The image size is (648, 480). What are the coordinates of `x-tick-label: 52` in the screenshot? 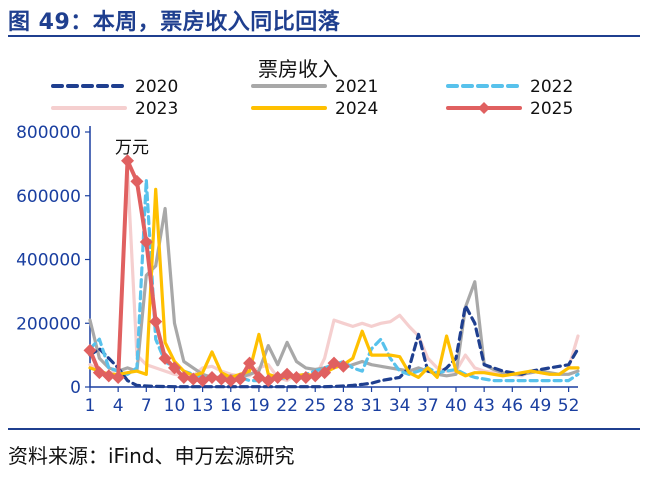 It's located at (569, 406).